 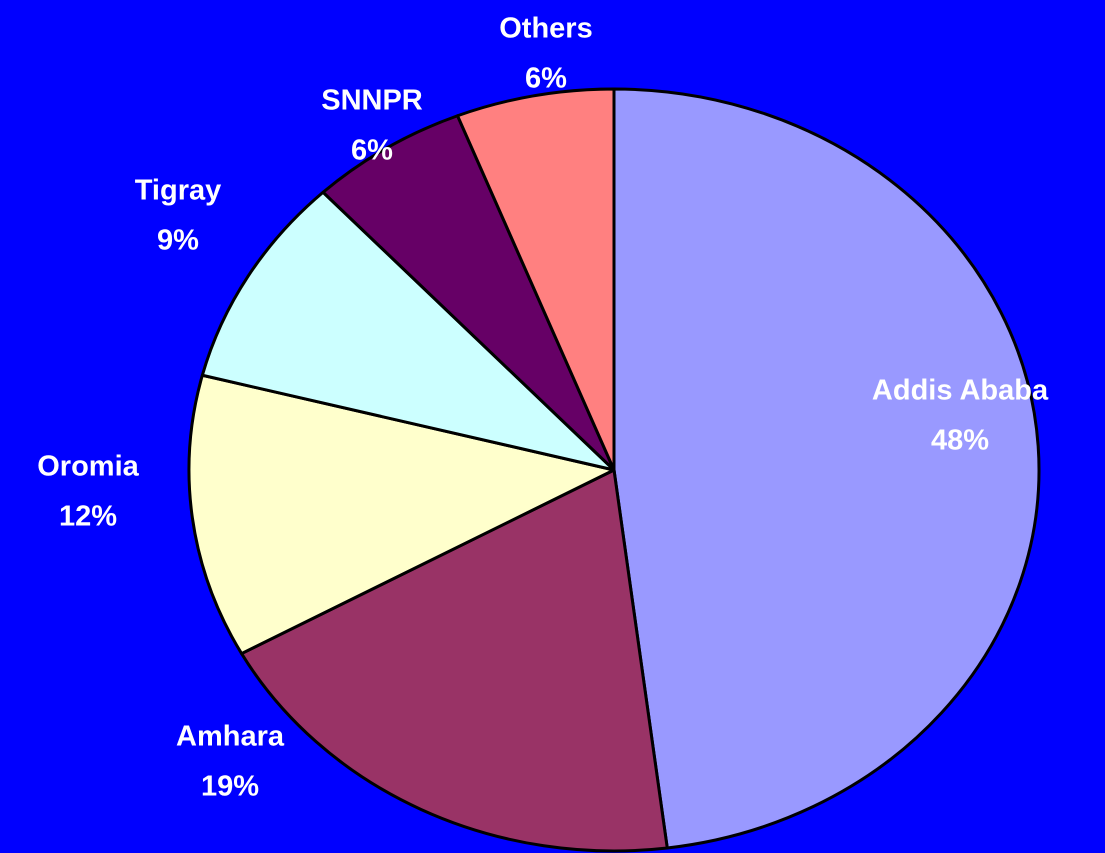 What do you see at coordinates (230, 737) in the screenshot?
I see `slice-label: Amhara` at bounding box center [230, 737].